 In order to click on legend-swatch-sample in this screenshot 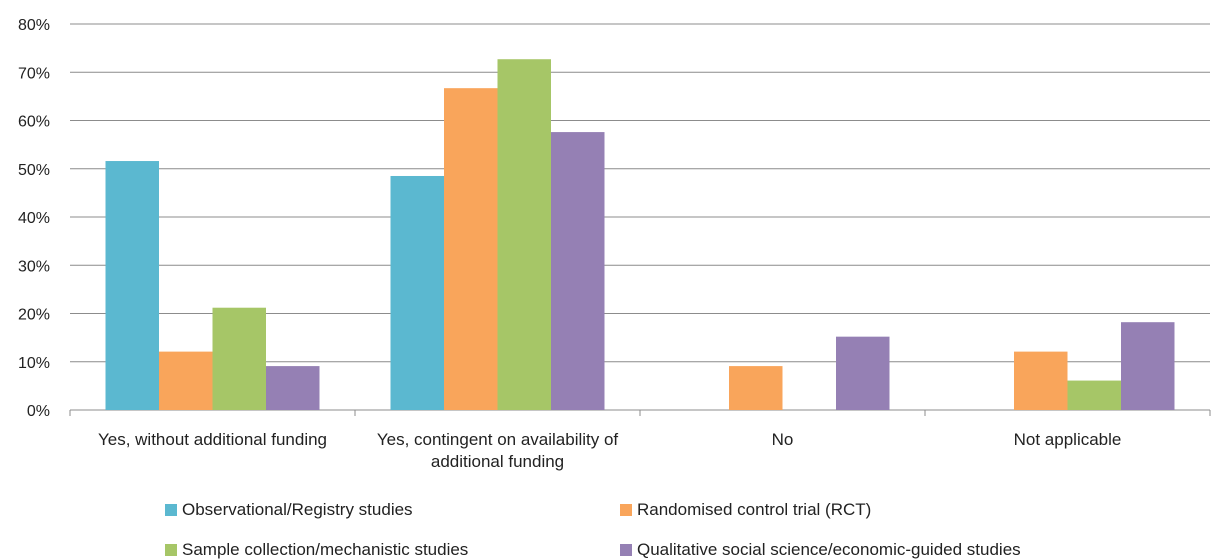, I will do `click(171, 550)`.